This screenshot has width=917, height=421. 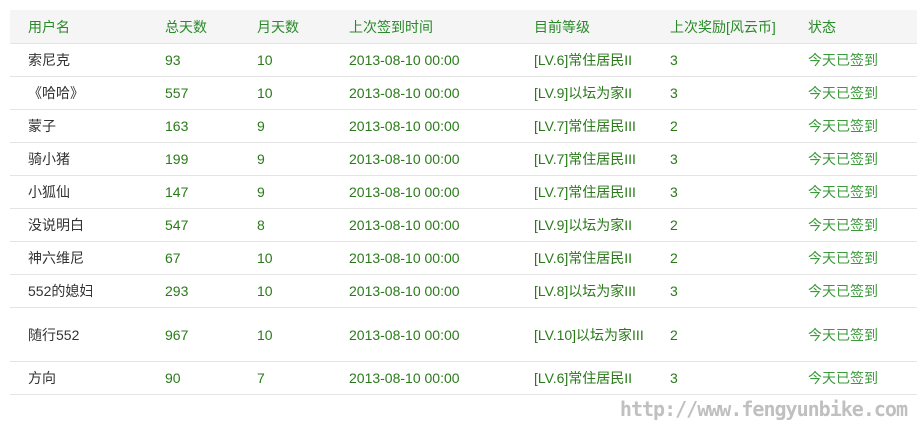 What do you see at coordinates (602, 334) in the screenshot?
I see `cell-level: [LV.10]以坛为家III` at bounding box center [602, 334].